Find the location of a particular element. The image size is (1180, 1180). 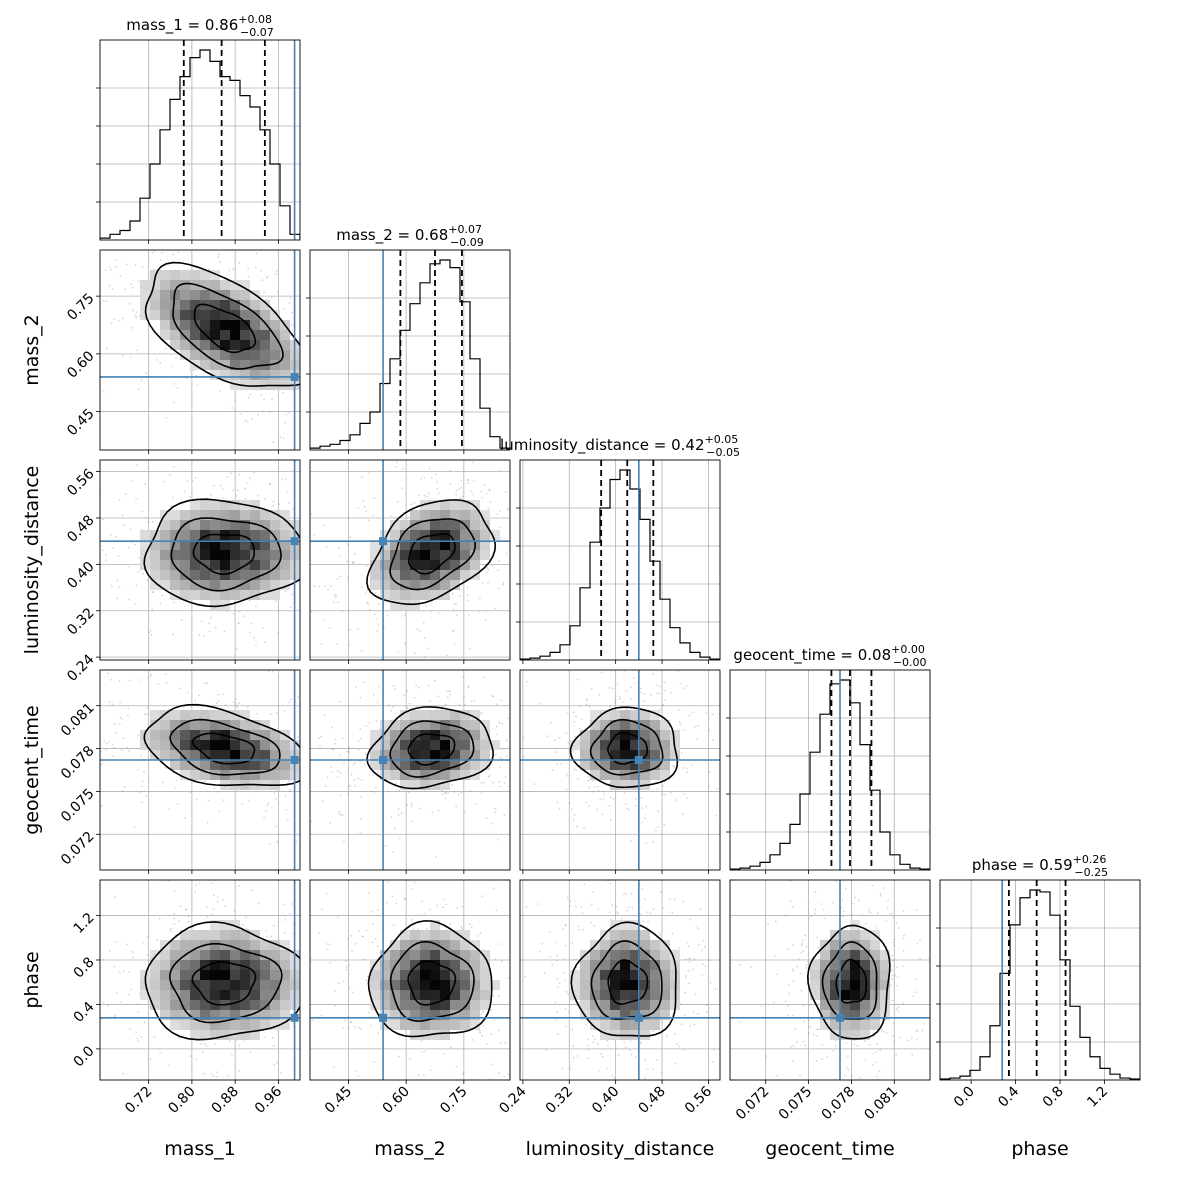

truth-marker is located at coordinates (638, 1017).